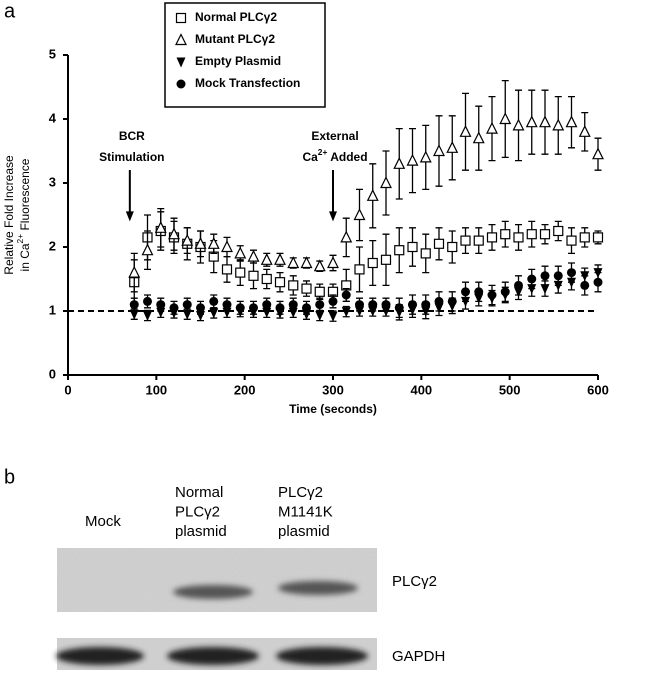 This screenshot has width=648, height=675. I want to click on text-line: Stimulation, so click(131, 157).